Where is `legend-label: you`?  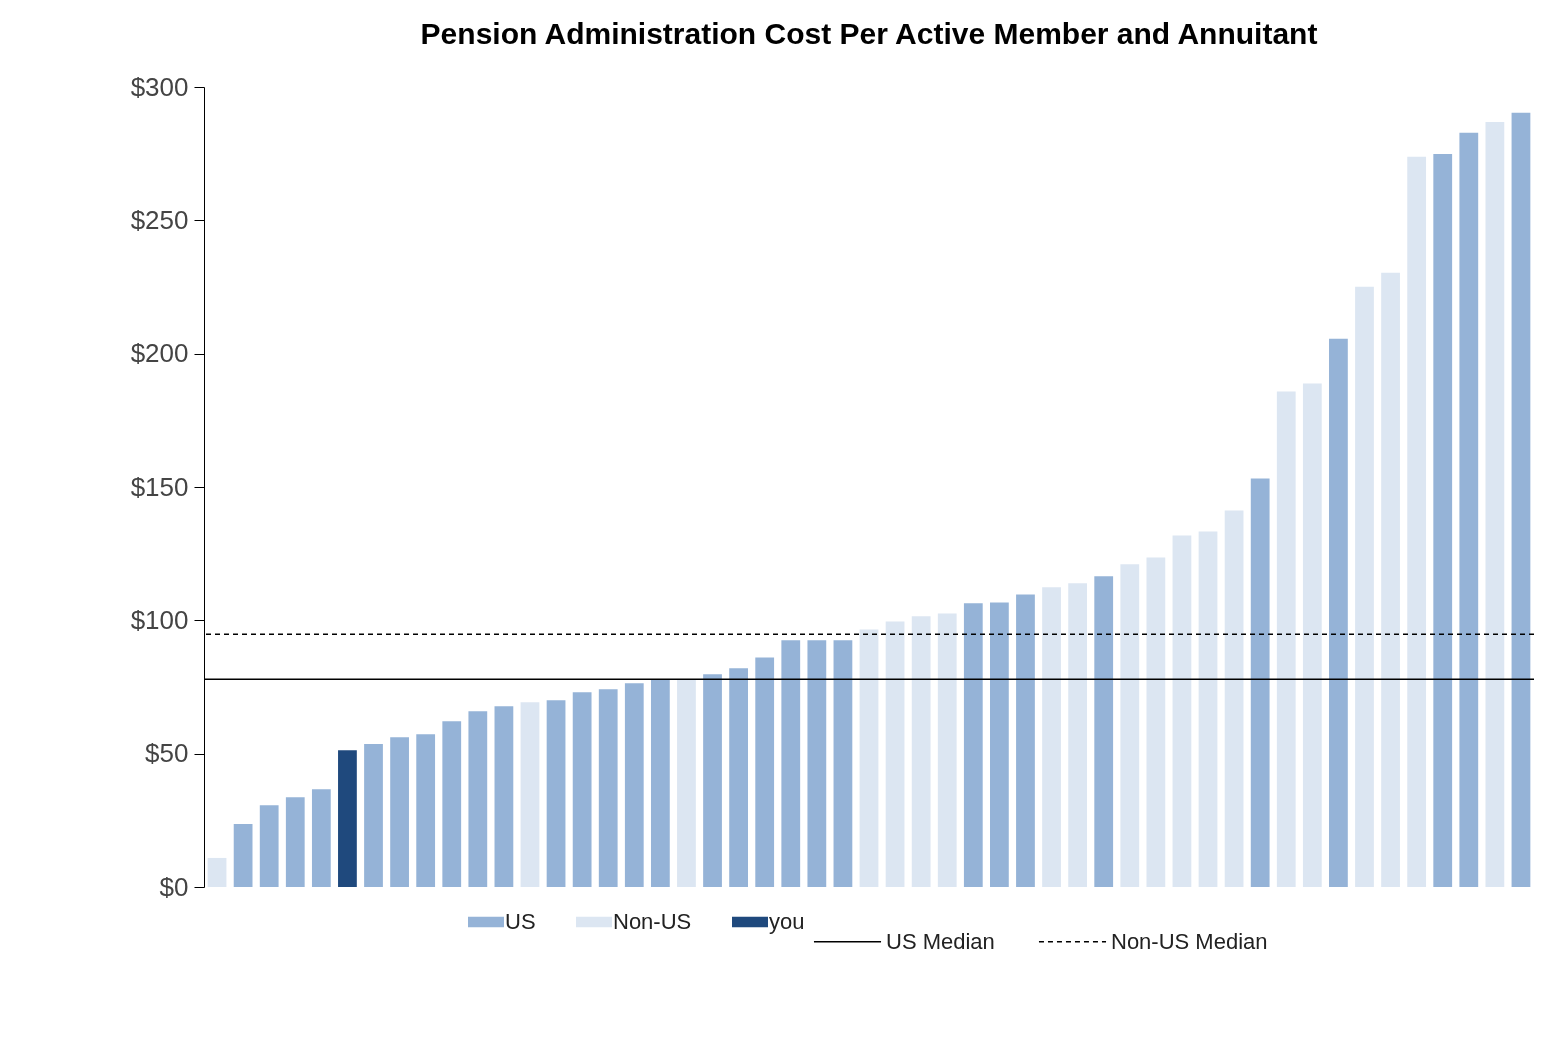
legend-label: you is located at coordinates (787, 921).